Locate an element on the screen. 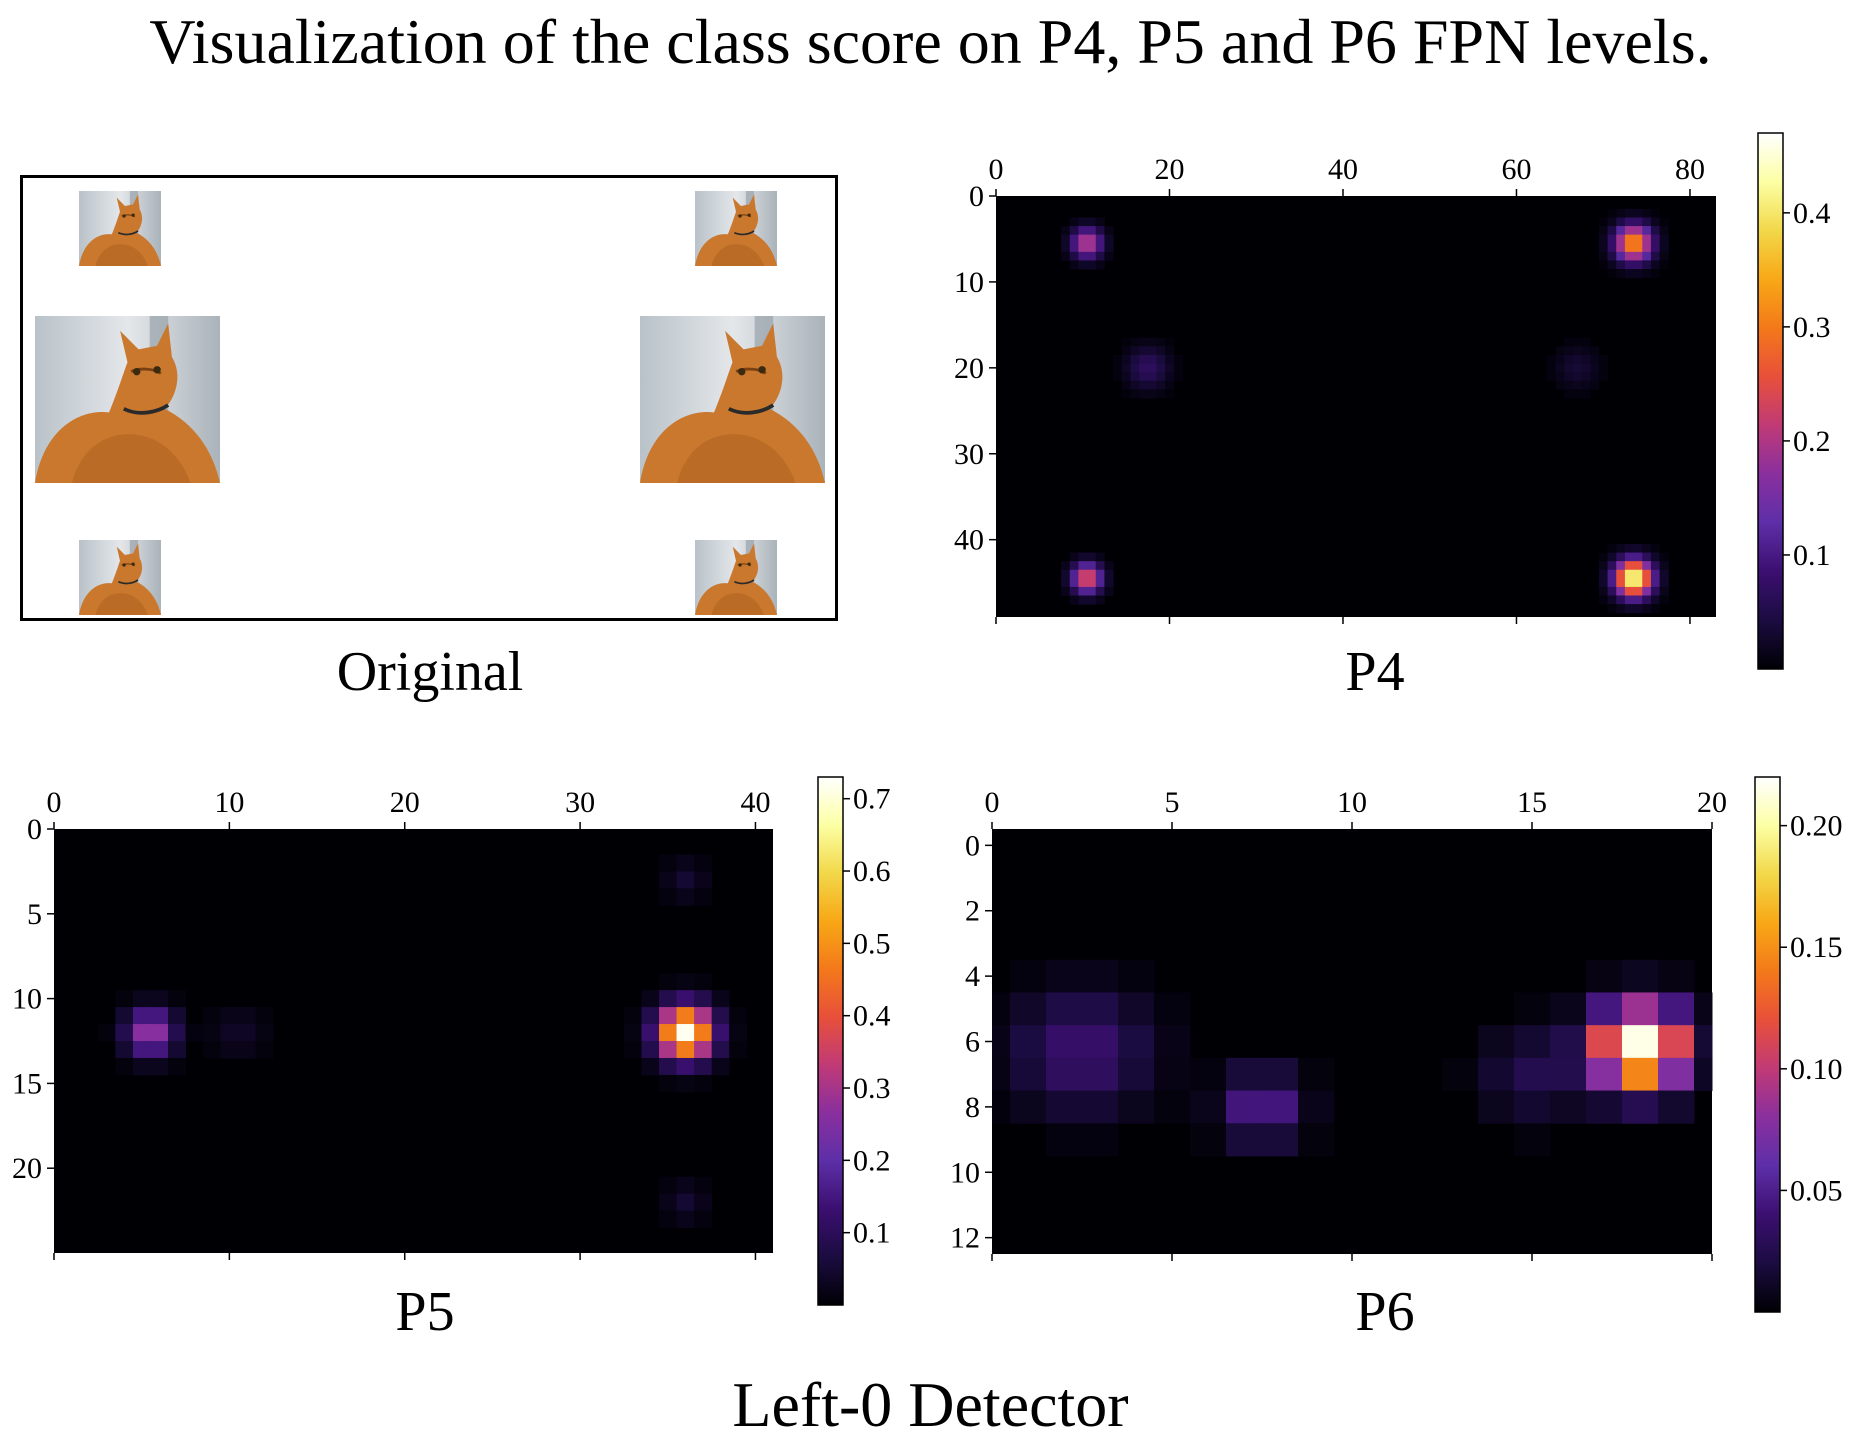 The image size is (1861, 1449). y-tick-label: 0 is located at coordinates (972, 845).